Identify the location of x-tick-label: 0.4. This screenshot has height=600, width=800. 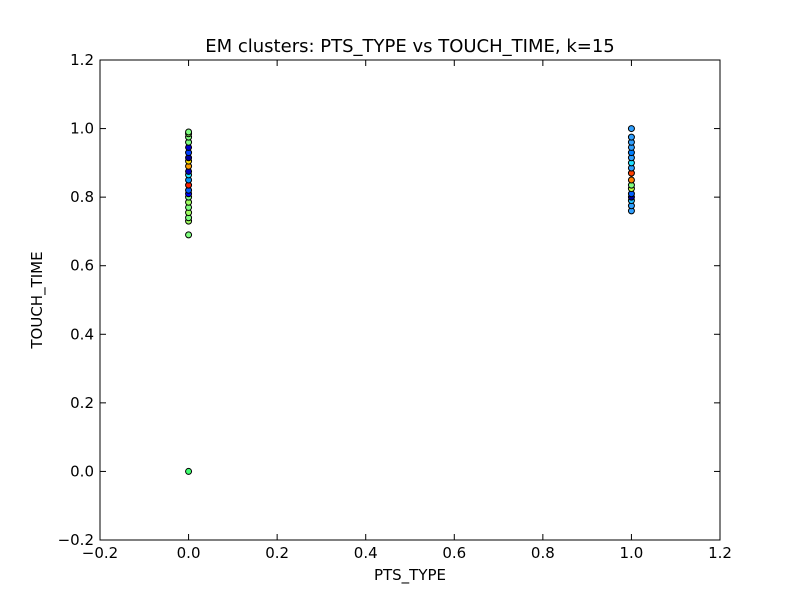
(366, 553).